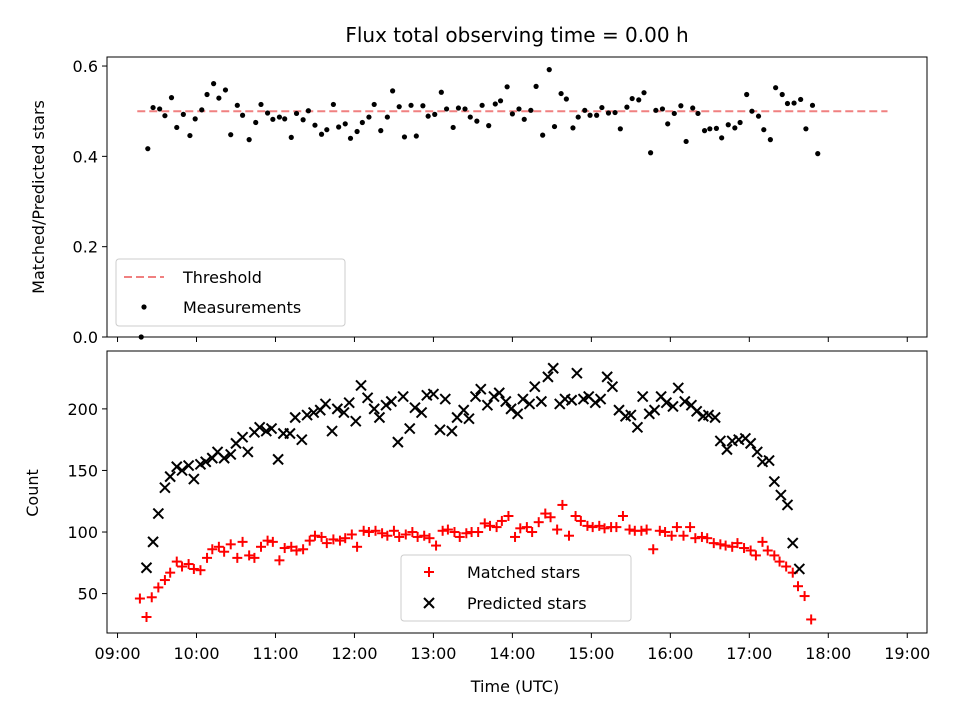  I want to click on legend-predicted-label: Predicted stars, so click(527, 603).